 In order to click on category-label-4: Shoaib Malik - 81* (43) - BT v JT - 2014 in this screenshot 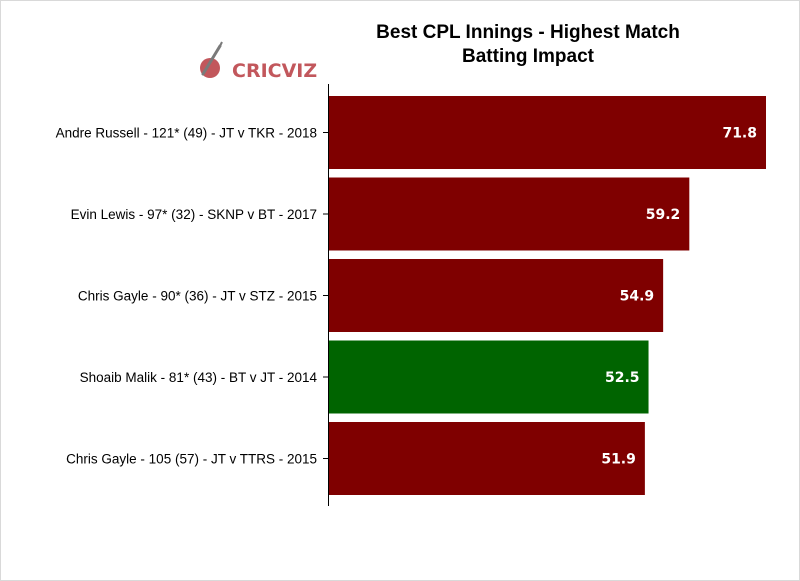, I will do `click(199, 377)`.